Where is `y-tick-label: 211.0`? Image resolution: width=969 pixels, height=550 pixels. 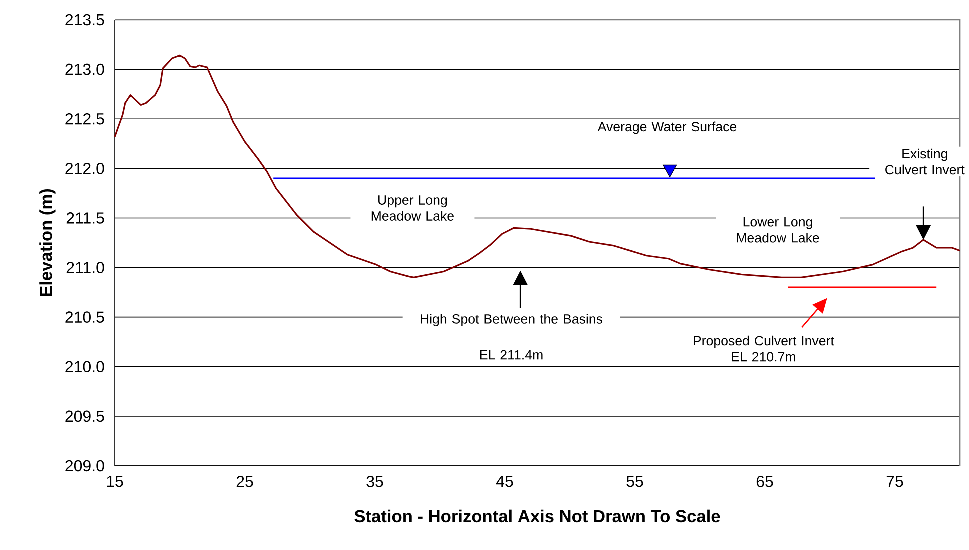
y-tick-label: 211.0 is located at coordinates (85, 268).